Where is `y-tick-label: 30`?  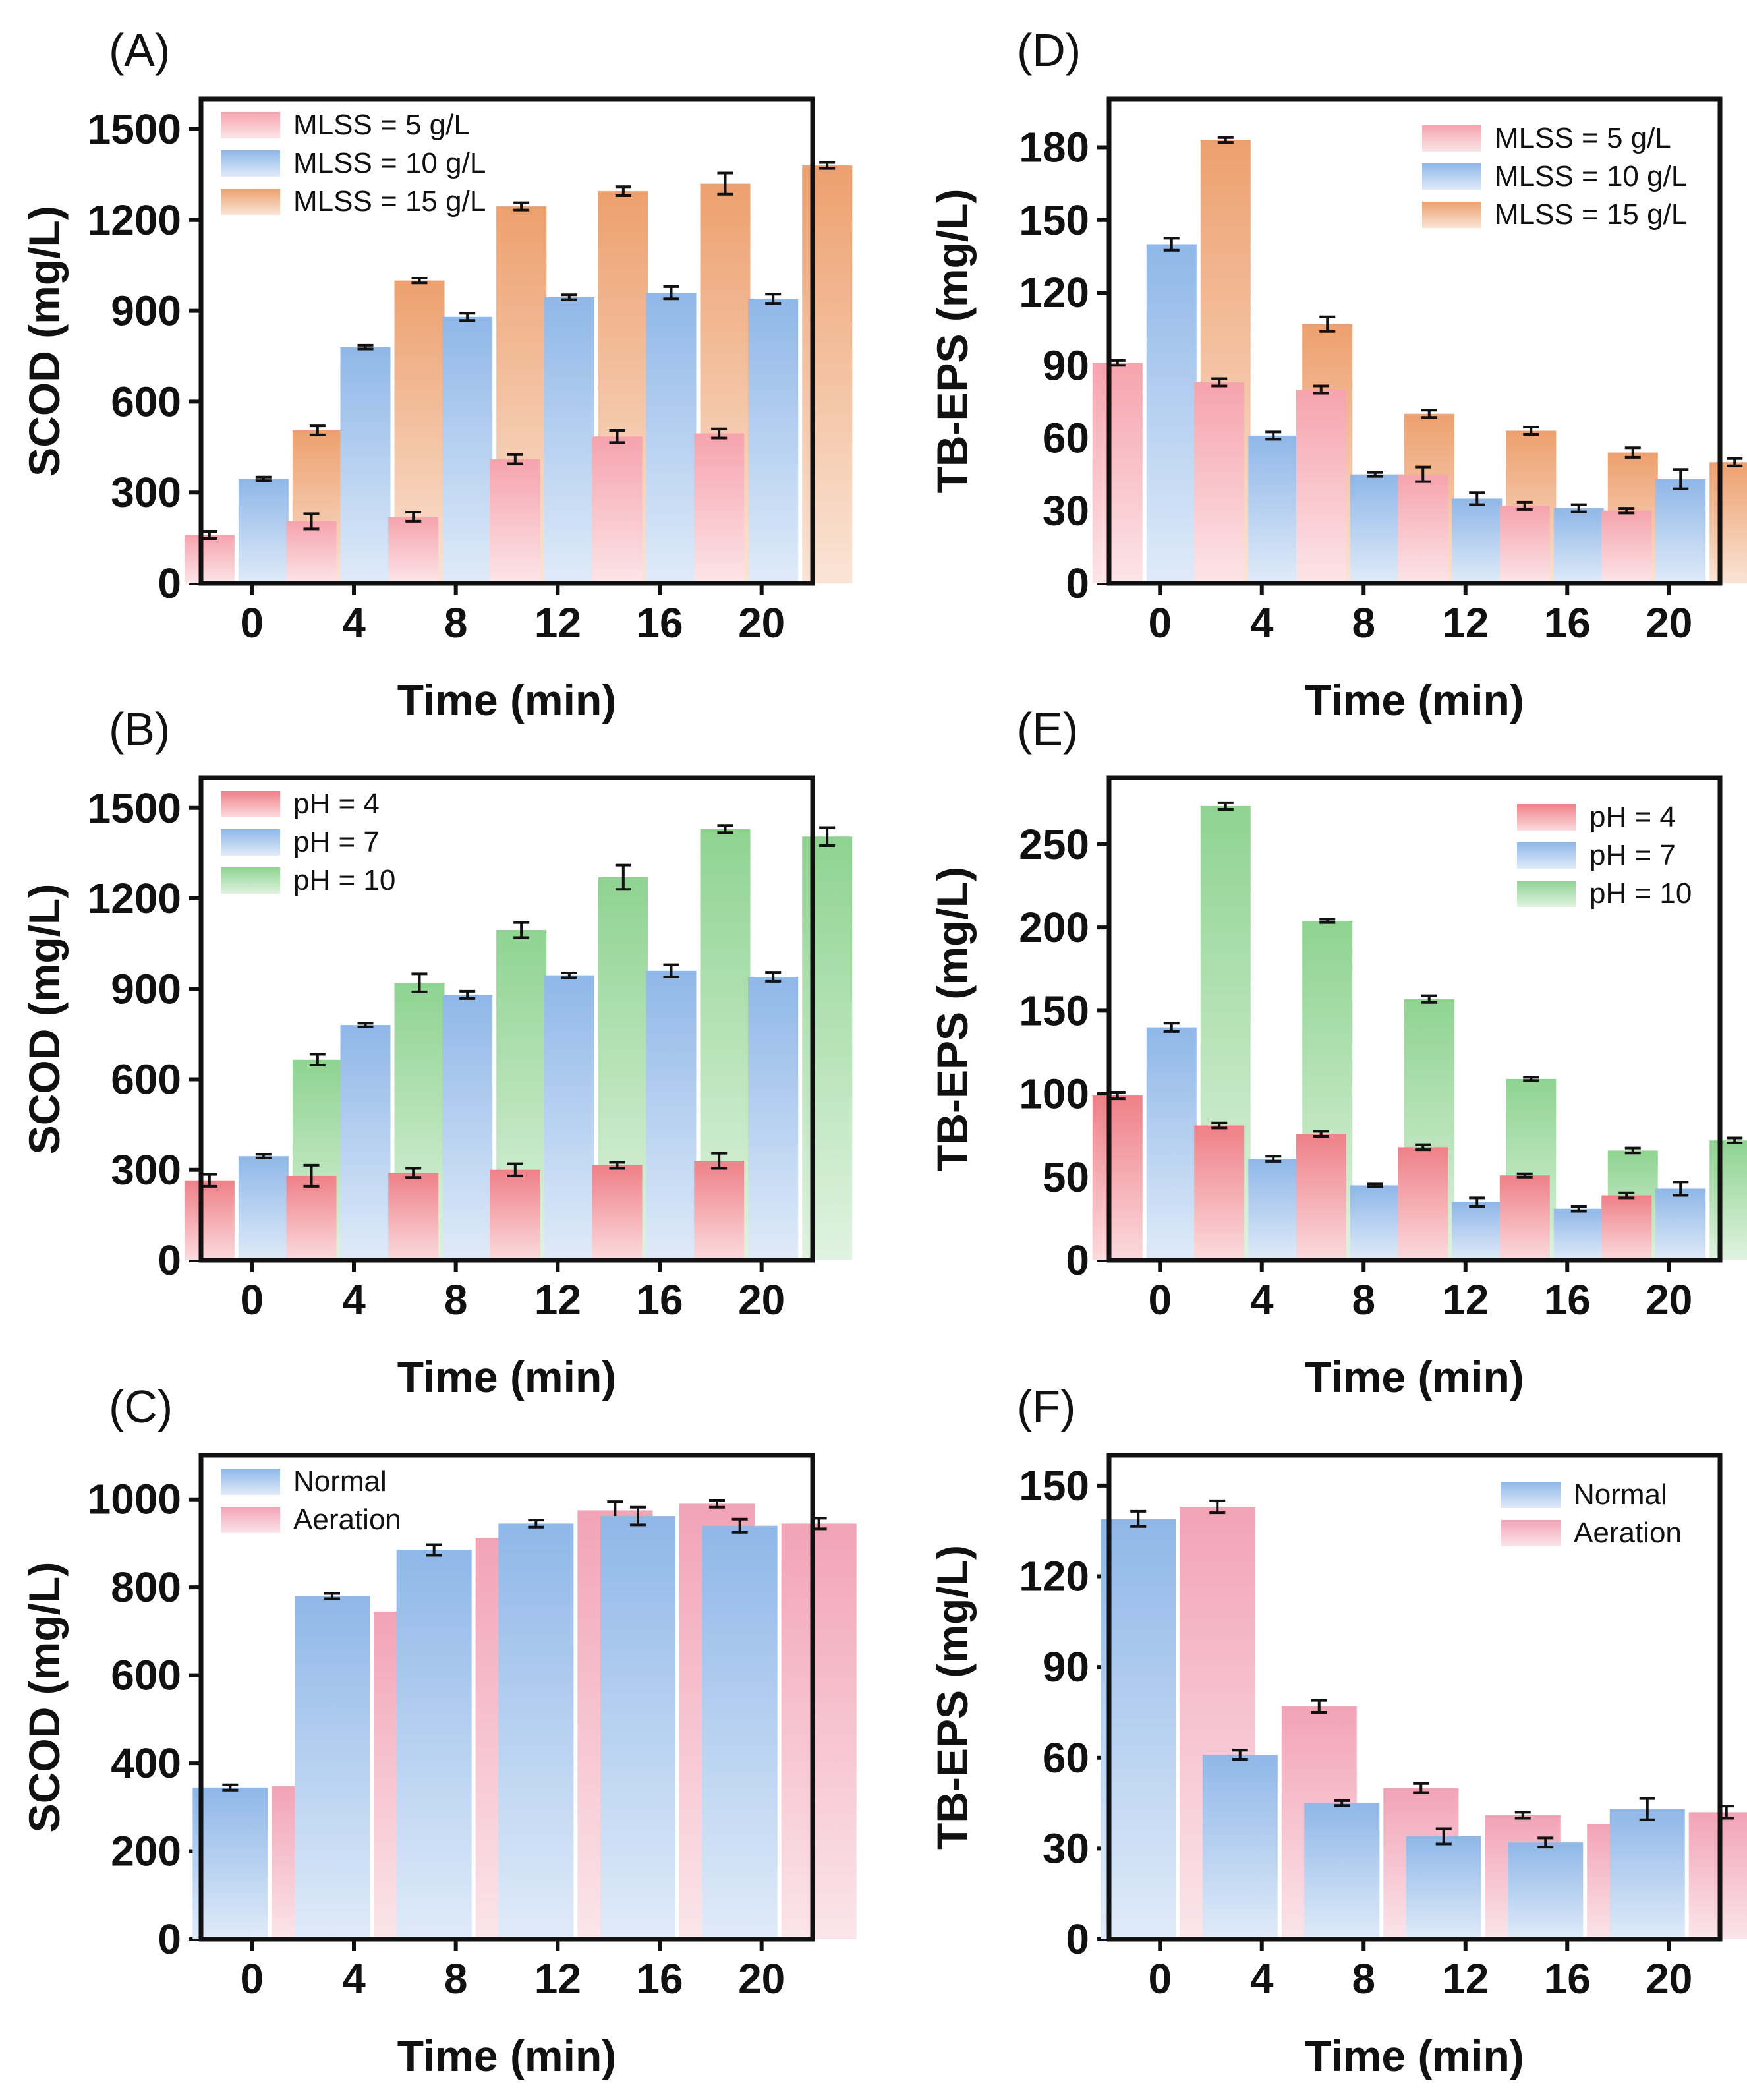
y-tick-label: 30 is located at coordinates (1066, 511).